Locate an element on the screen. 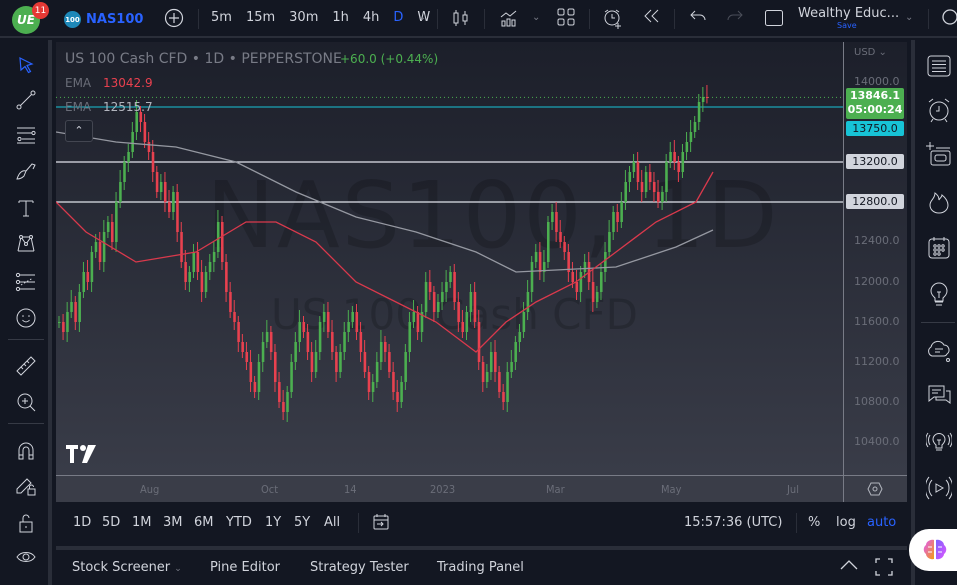  interval-15m: 15m is located at coordinates (260, 17).